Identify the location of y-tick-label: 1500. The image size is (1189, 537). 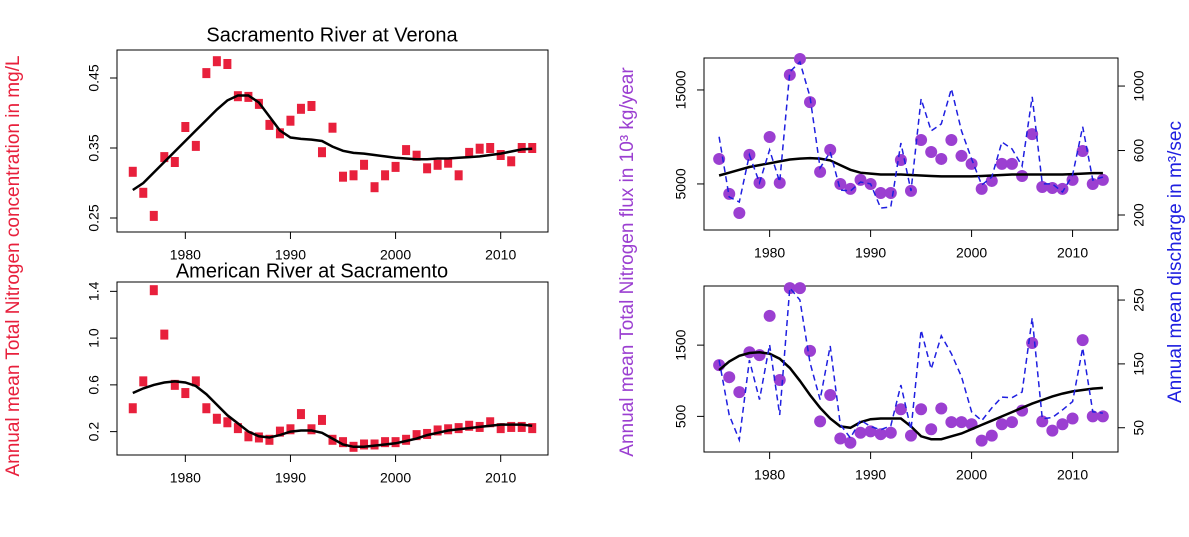
(681, 344).